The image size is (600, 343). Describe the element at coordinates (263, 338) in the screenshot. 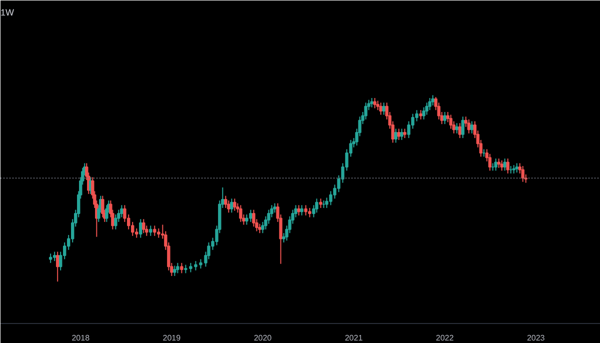

I see `x-tick-label: 2020` at that location.